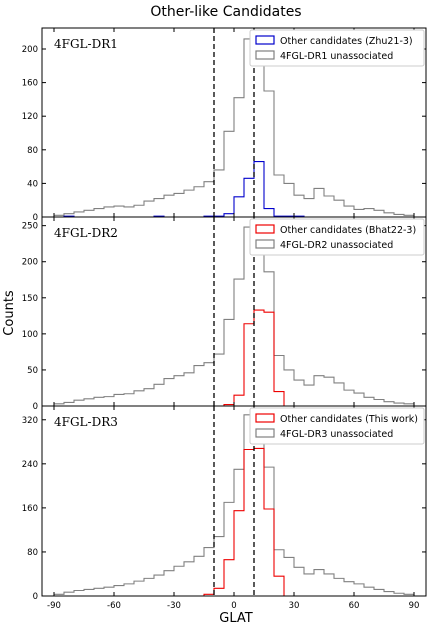  What do you see at coordinates (336, 434) in the screenshot?
I see `legend-entry: 4FGL-DR3 unassociated` at bounding box center [336, 434].